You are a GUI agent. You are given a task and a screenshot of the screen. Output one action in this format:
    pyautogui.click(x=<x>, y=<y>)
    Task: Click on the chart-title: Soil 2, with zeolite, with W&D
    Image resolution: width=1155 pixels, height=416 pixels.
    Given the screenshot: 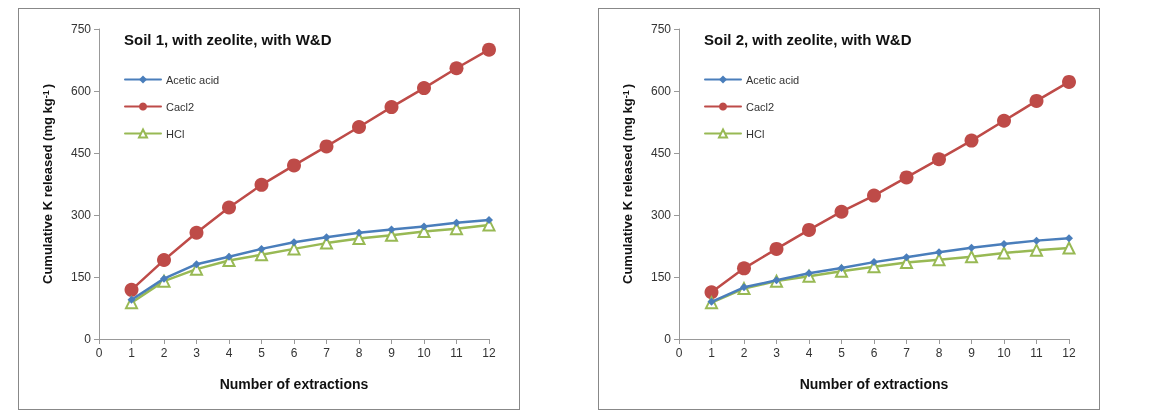 What is the action you would take?
    pyautogui.click(x=808, y=39)
    